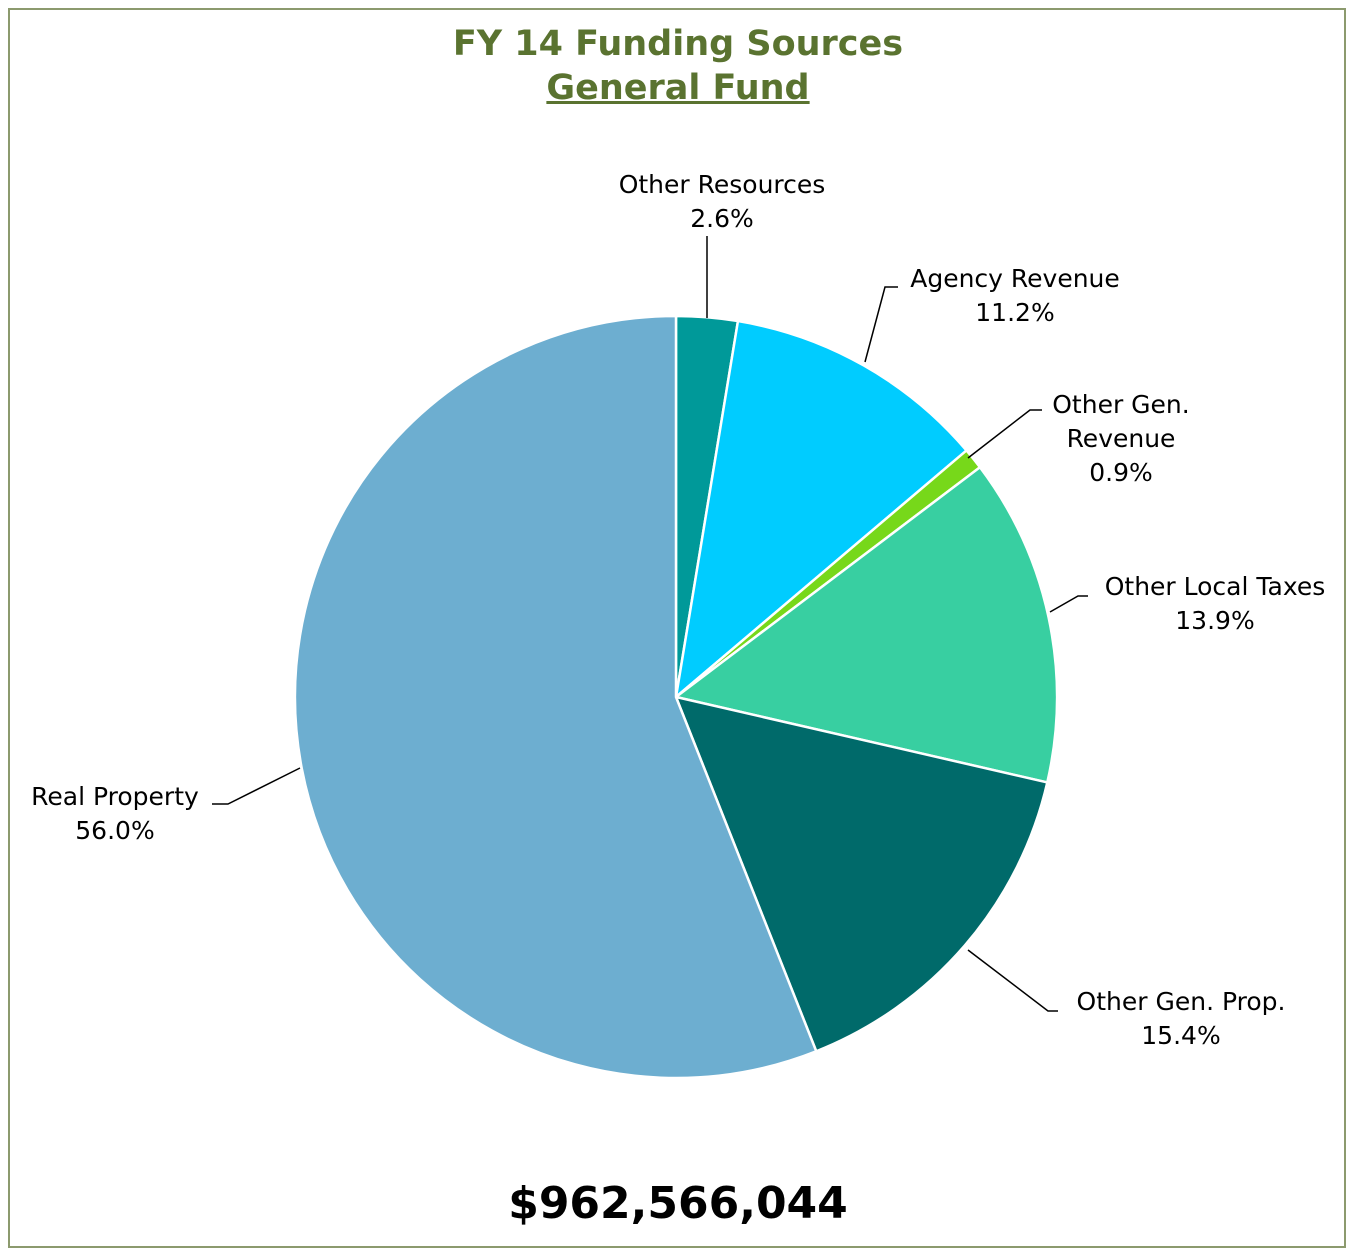  What do you see at coordinates (1015, 312) in the screenshot?
I see `value-label: 11.2%` at bounding box center [1015, 312].